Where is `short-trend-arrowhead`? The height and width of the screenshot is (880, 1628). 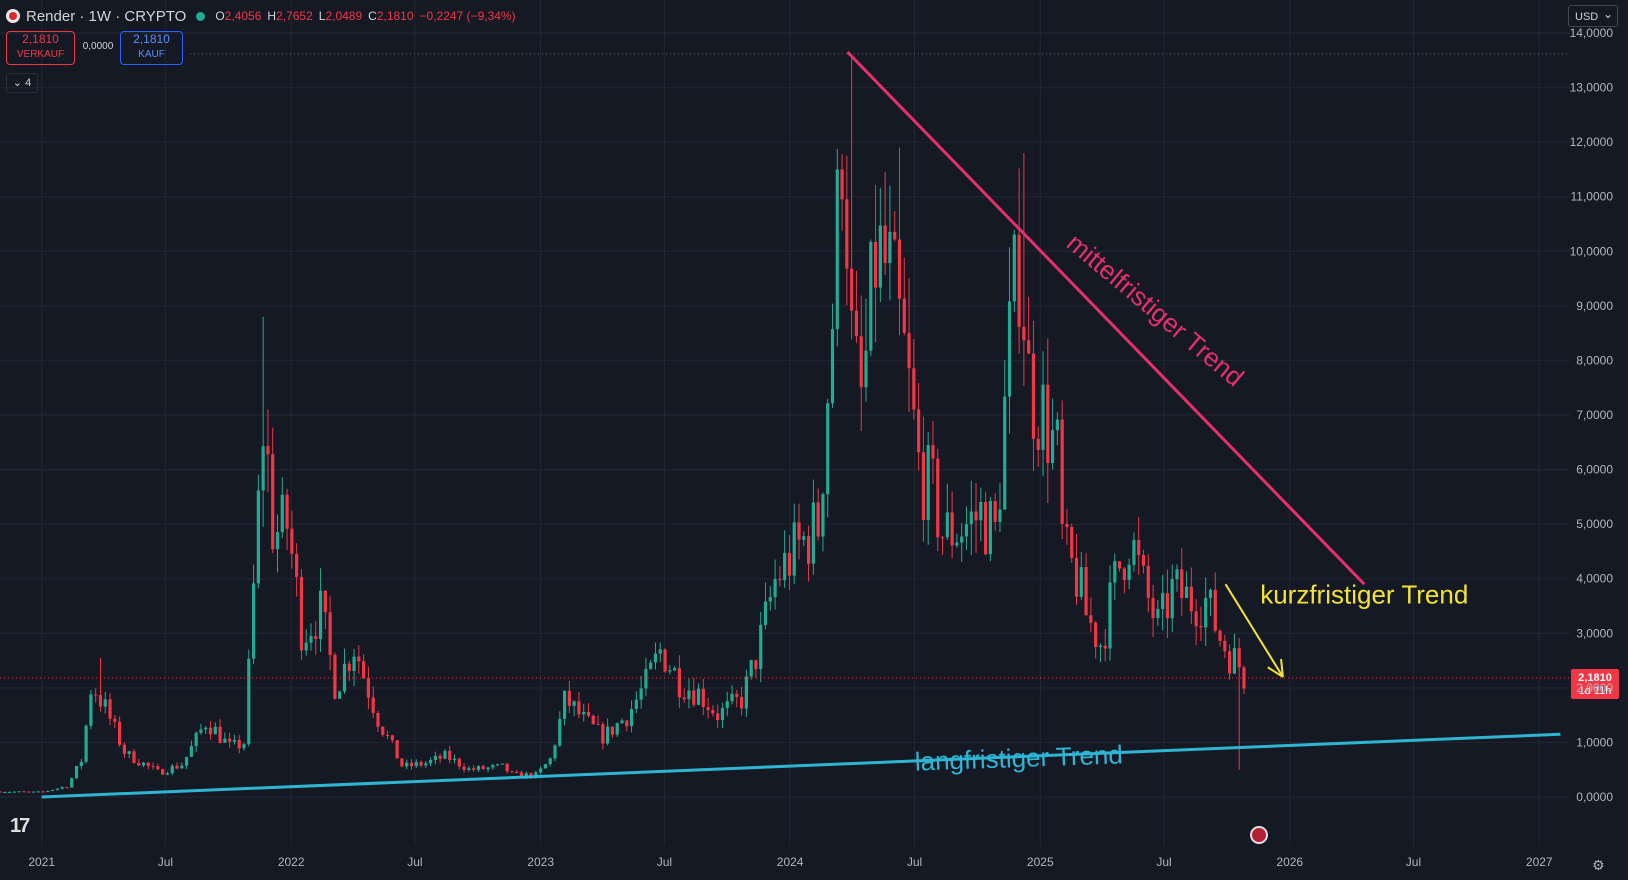
short-trend-arrowhead is located at coordinates (1282, 668).